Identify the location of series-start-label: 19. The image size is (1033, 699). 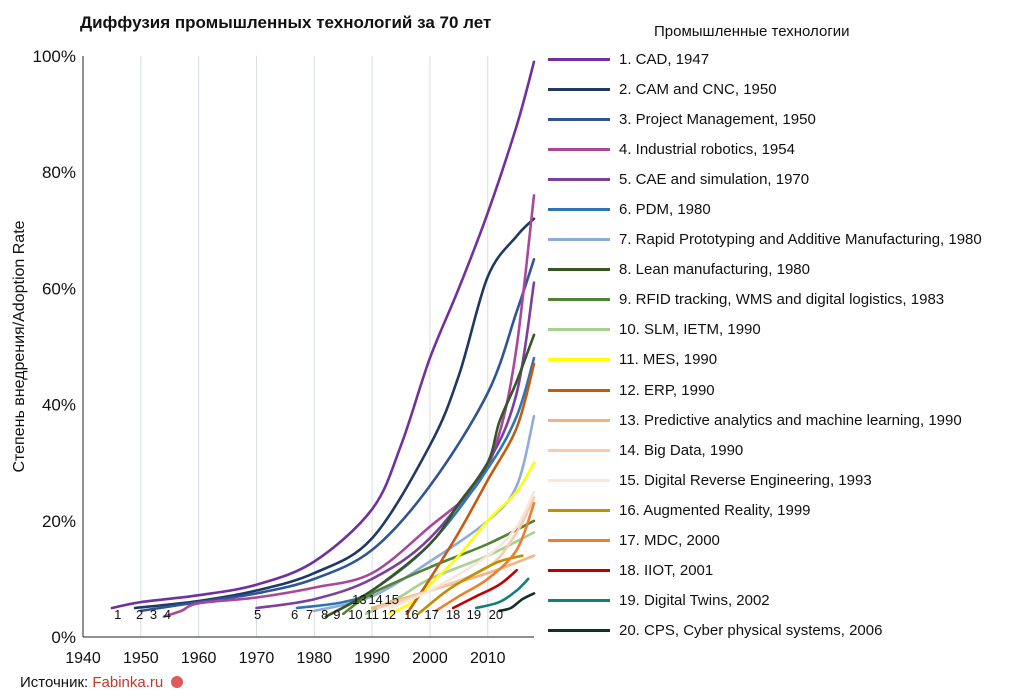
(474, 614).